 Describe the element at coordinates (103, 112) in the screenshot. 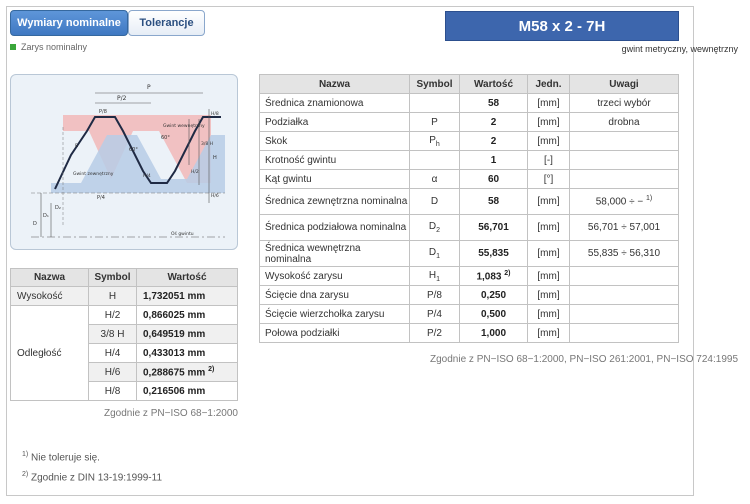

I see `label-p8: P/8` at that location.